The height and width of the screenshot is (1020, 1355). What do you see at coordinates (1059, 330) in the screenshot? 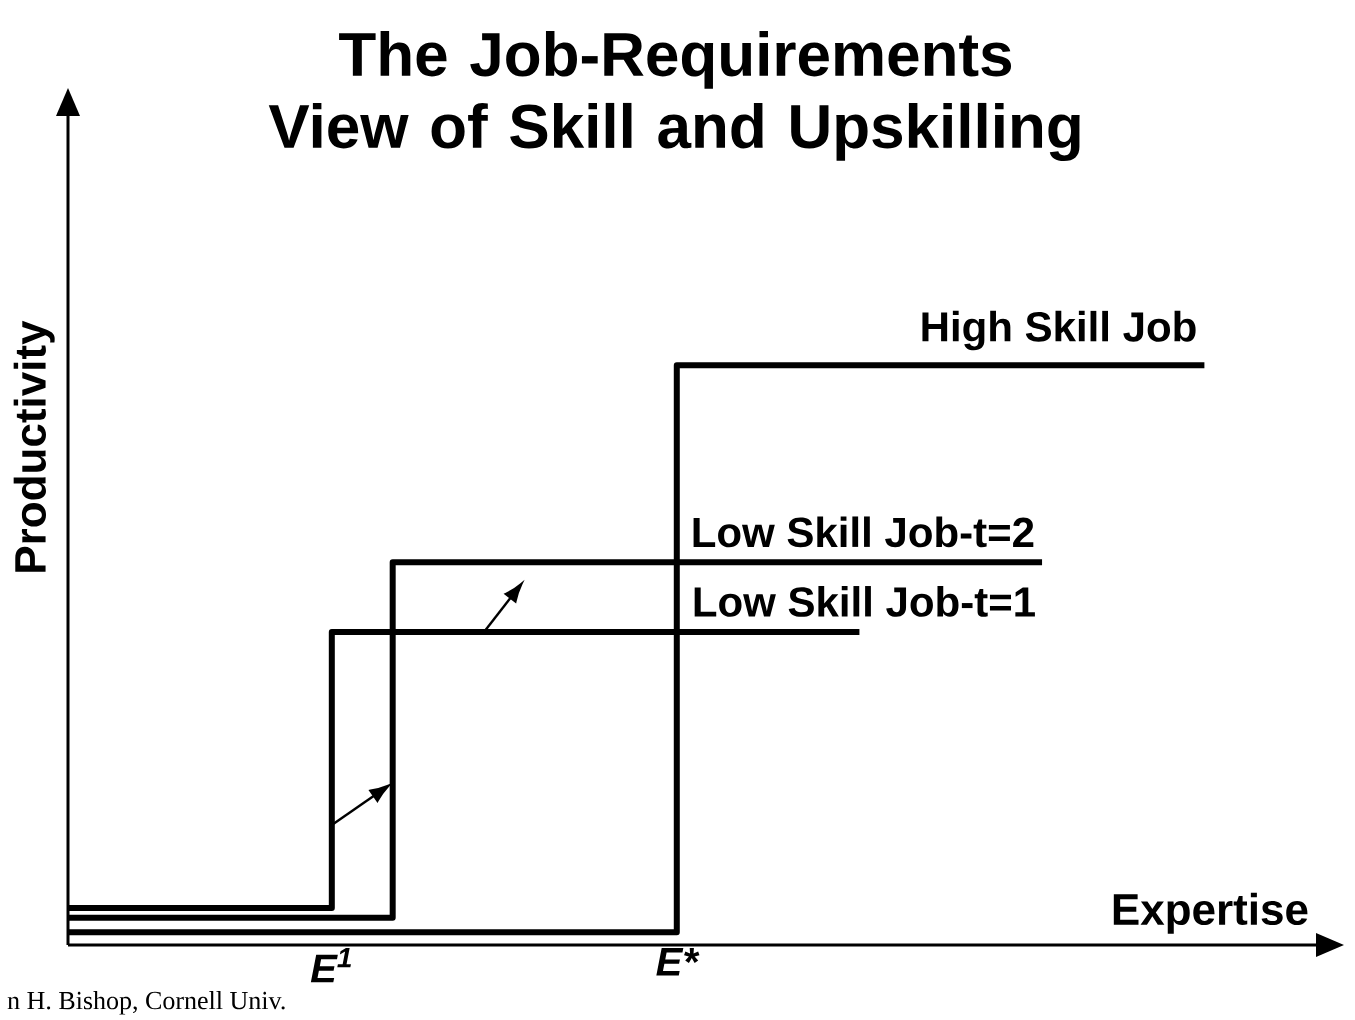
I see `series-label: High Skill Job` at bounding box center [1059, 330].